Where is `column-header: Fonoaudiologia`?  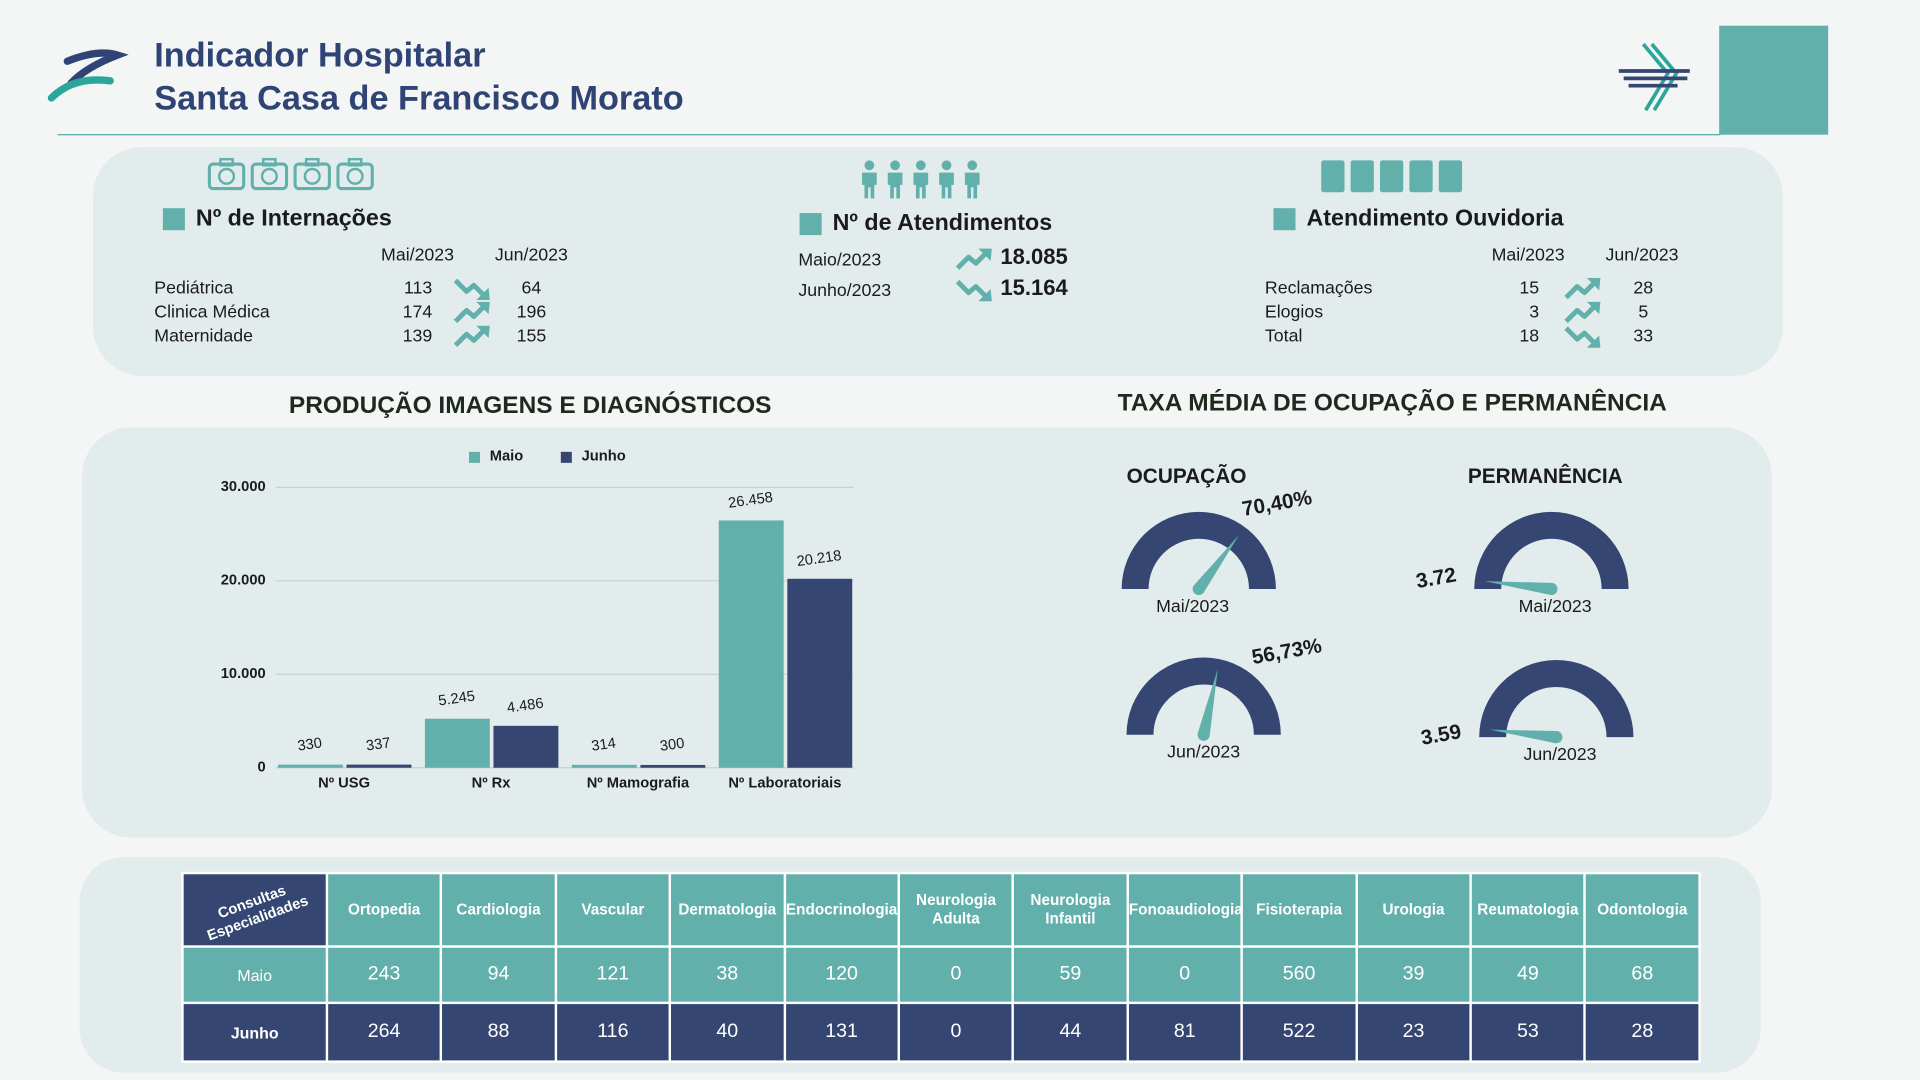
column-header: Fonoaudiologia is located at coordinates (1184, 910).